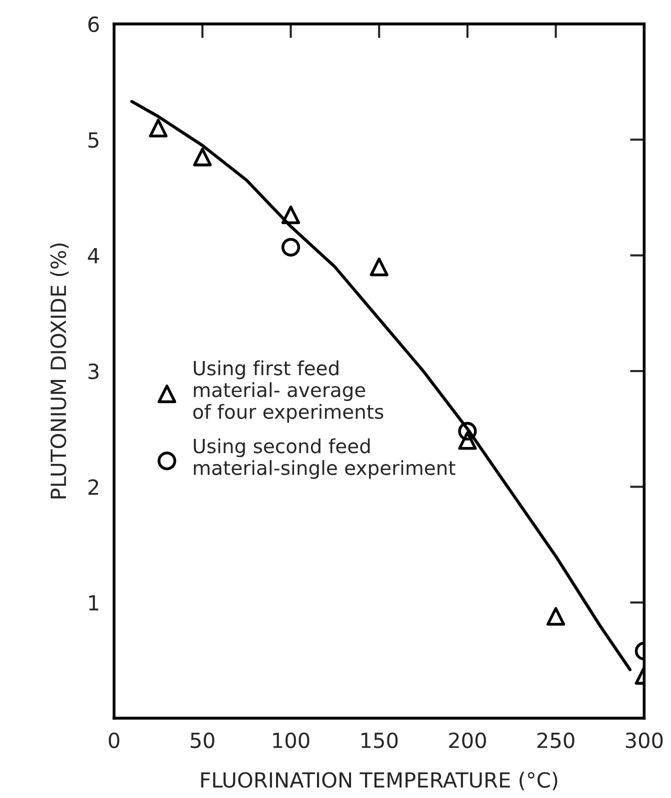  Describe the element at coordinates (379, 781) in the screenshot. I see `x-axis-title: FLUORINATION TEMPERATURE (°C)` at that location.